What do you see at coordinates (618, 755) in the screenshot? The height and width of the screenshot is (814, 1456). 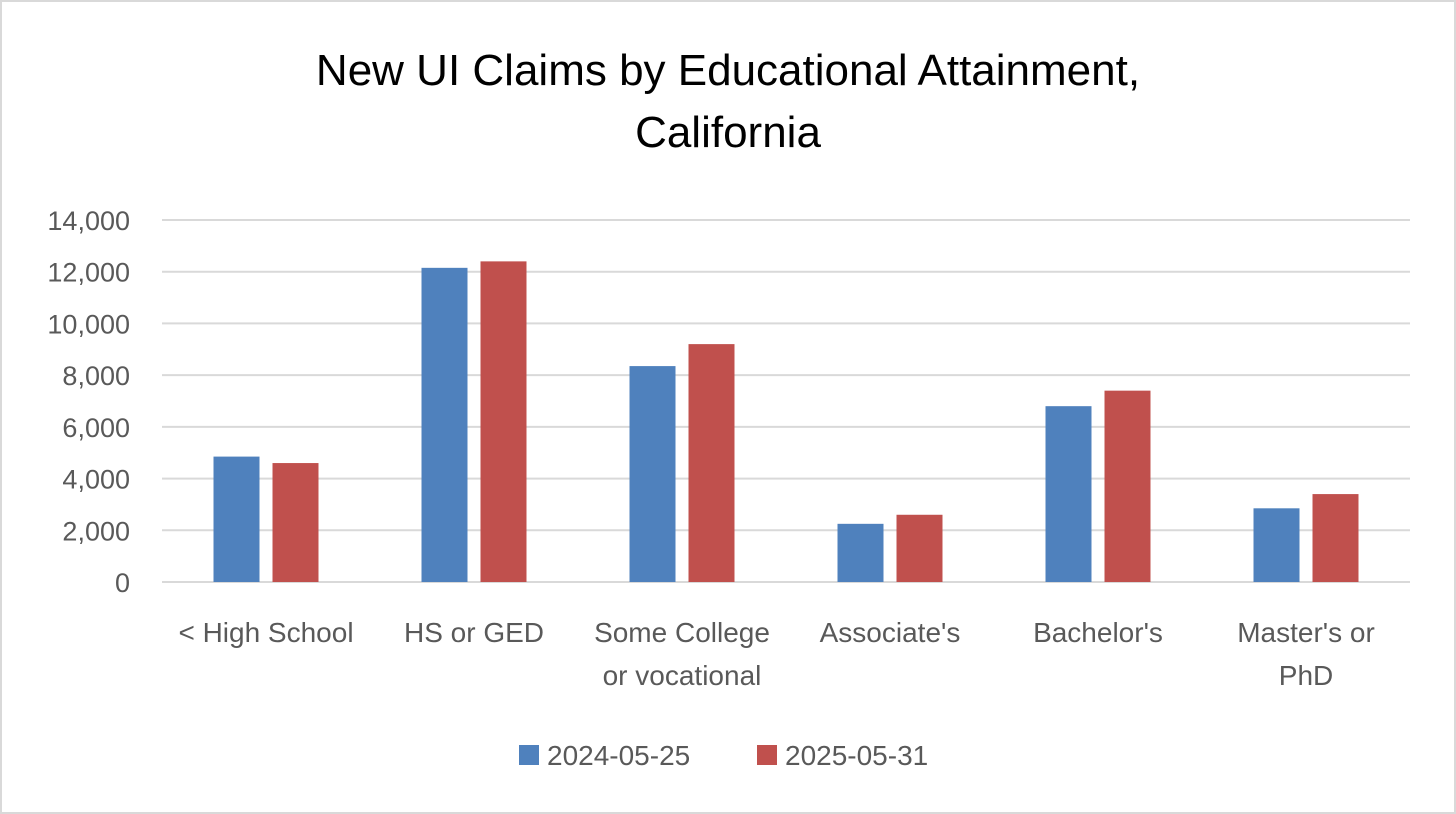 I see `legend-label: 2024-05-25` at bounding box center [618, 755].